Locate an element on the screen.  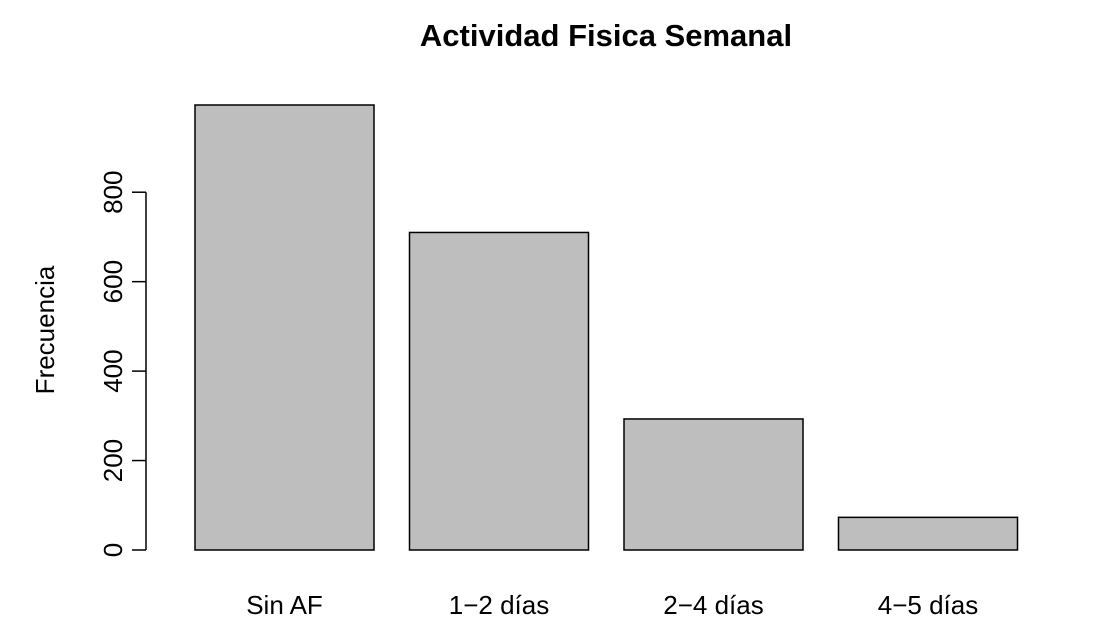
y-tick-label: 800 is located at coordinates (113, 192).